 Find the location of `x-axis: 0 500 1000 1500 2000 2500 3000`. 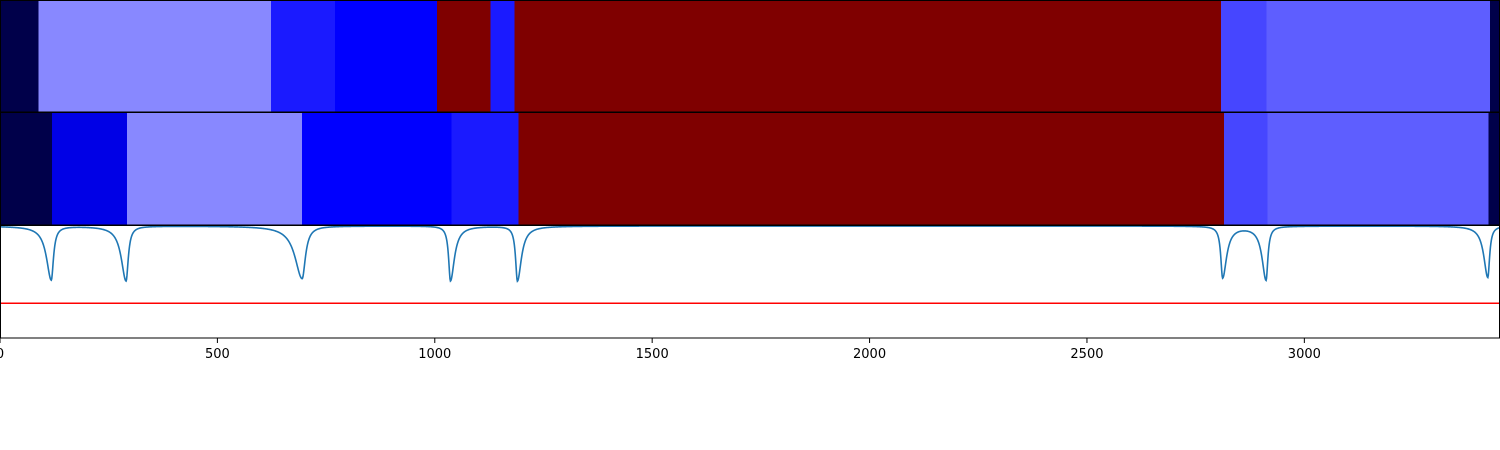

x-axis: 0 500 1000 1500 2000 2500 3000 is located at coordinates (660, 350).